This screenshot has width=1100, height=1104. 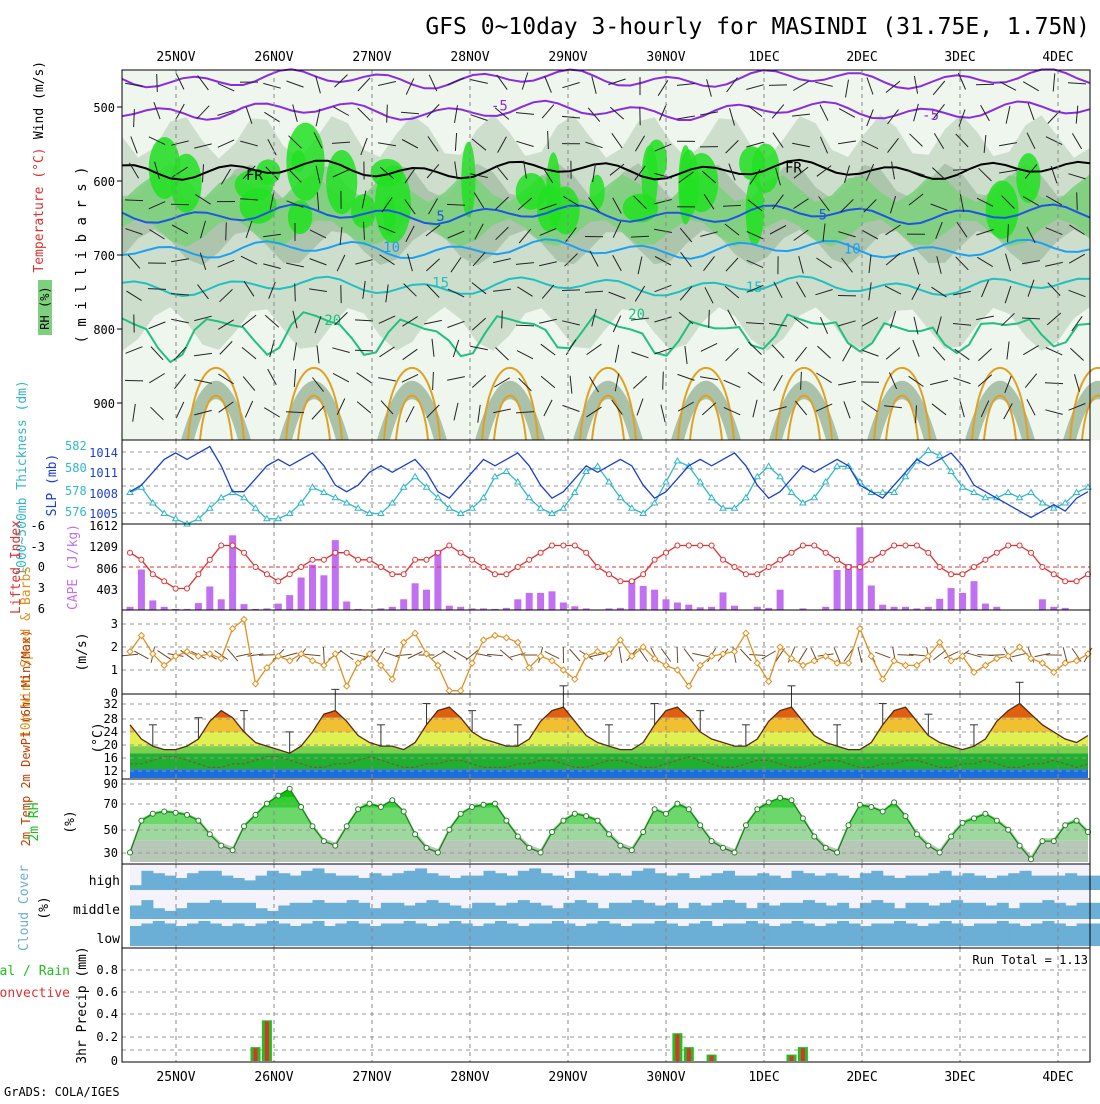 I want to click on top-date-label: 30NOV, so click(x=665, y=57).